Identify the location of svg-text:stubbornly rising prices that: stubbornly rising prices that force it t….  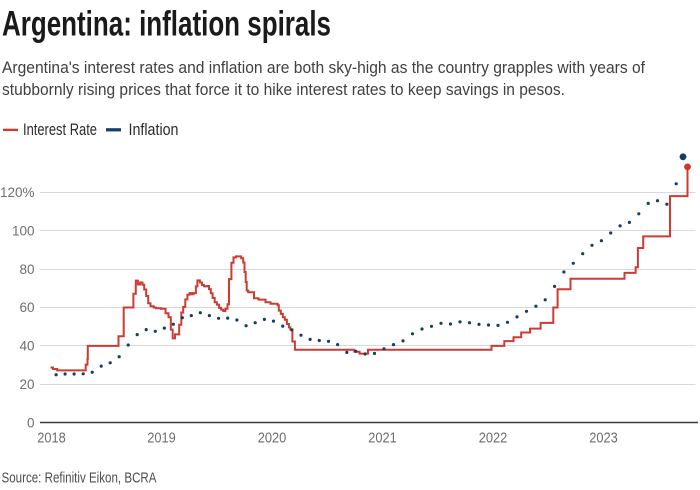
(283, 89).